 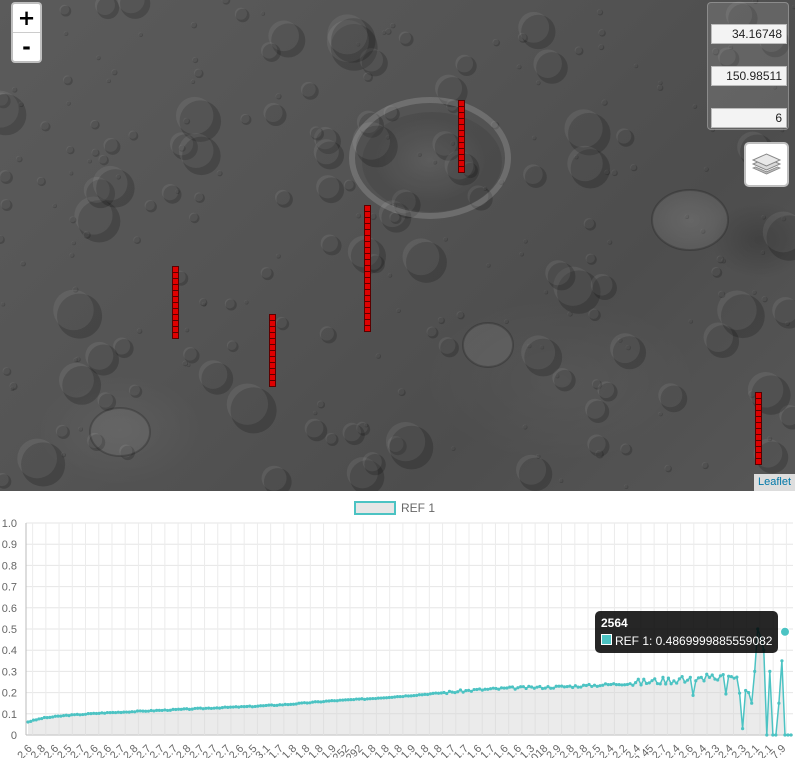 I want to click on x-tick-label: 7.9, so click(x=778, y=750).